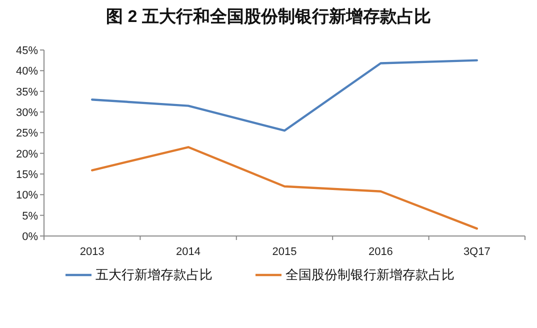 Image resolution: width=537 pixels, height=328 pixels. Describe the element at coordinates (268, 16) in the screenshot. I see `chart-title: 图 2 五大行和全国股份制银行新增存款占比` at that location.